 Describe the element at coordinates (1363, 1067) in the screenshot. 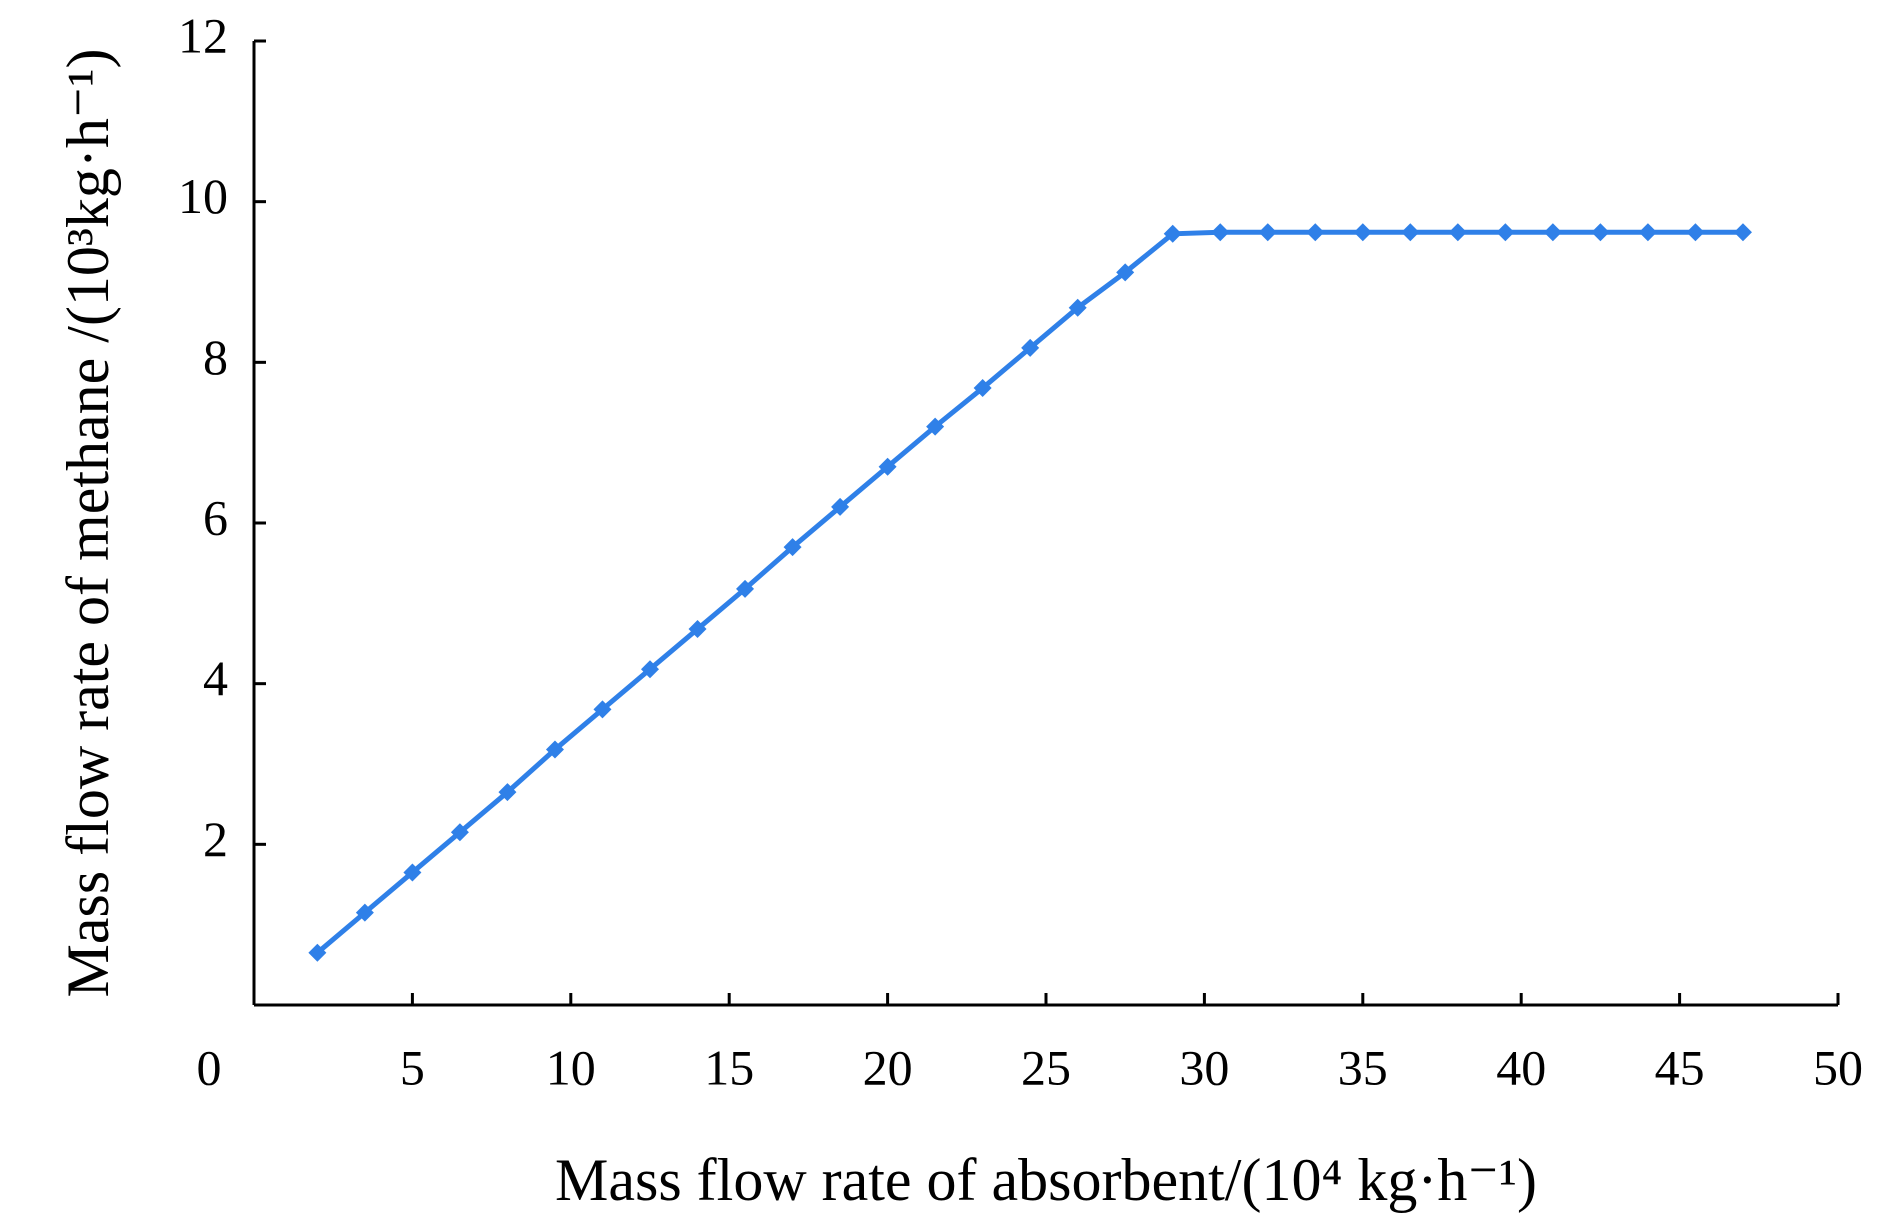

I see `x-tick-label: 35` at that location.